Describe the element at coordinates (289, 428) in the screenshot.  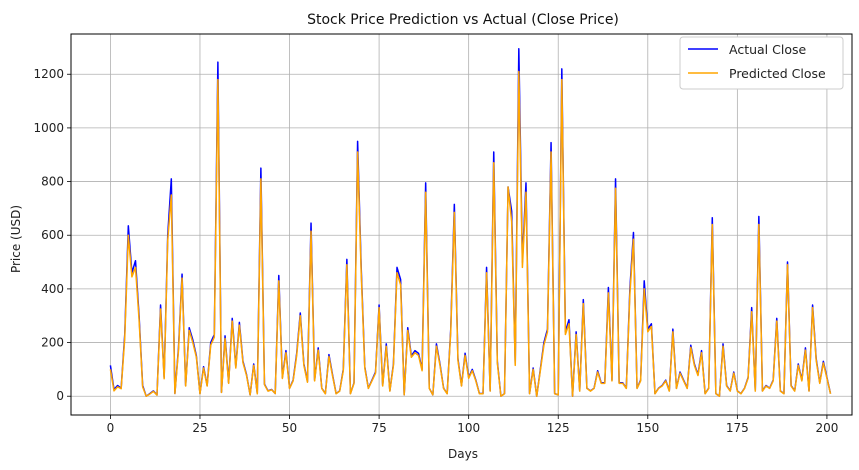
I see `x-tick-label: 50` at that location.